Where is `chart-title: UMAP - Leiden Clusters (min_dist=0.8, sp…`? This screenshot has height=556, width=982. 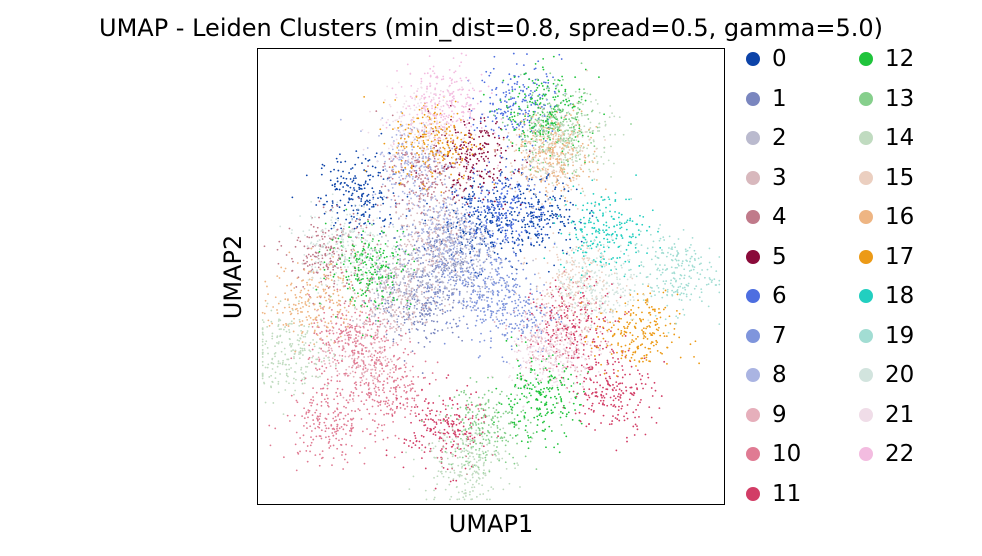 chart-title: UMAP - Leiden Clusters (min_dist=0.8, sp… is located at coordinates (491, 28).